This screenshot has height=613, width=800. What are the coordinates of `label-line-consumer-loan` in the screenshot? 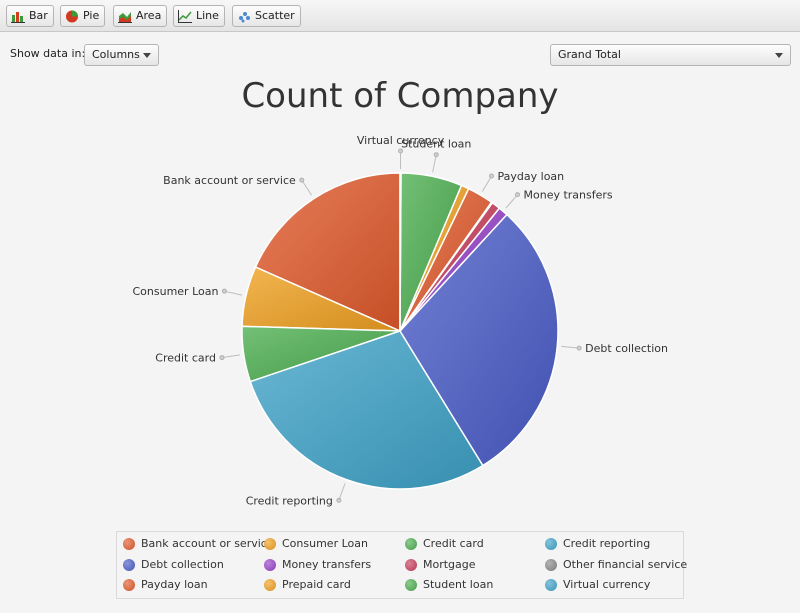 It's located at (233, 293).